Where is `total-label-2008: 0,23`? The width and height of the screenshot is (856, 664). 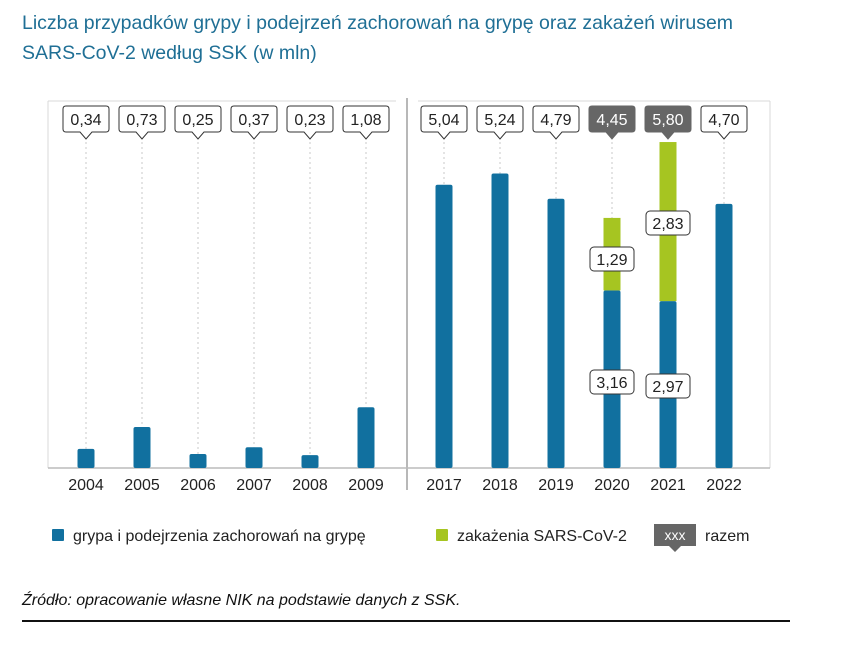
total-label-2008: 0,23 is located at coordinates (309, 120).